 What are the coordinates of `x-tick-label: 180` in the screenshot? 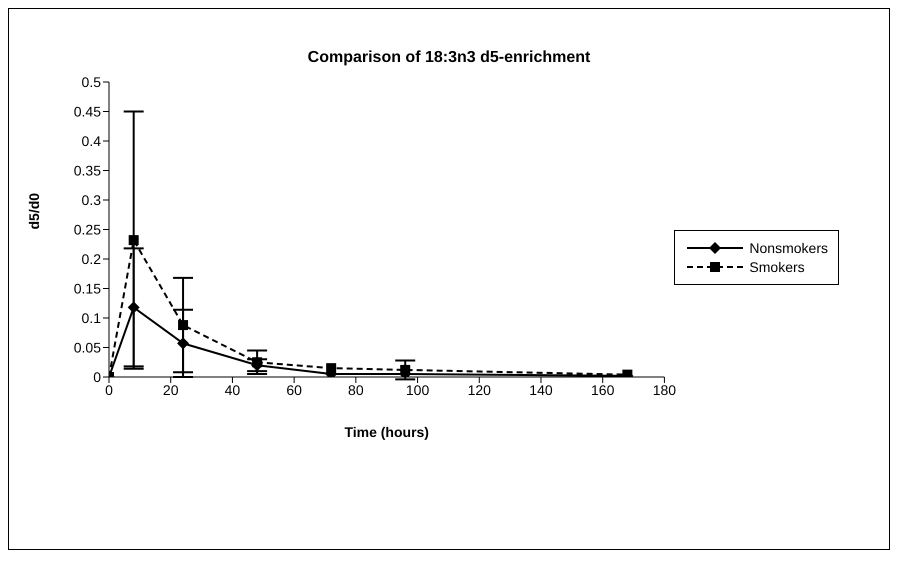 It's located at (664, 390).